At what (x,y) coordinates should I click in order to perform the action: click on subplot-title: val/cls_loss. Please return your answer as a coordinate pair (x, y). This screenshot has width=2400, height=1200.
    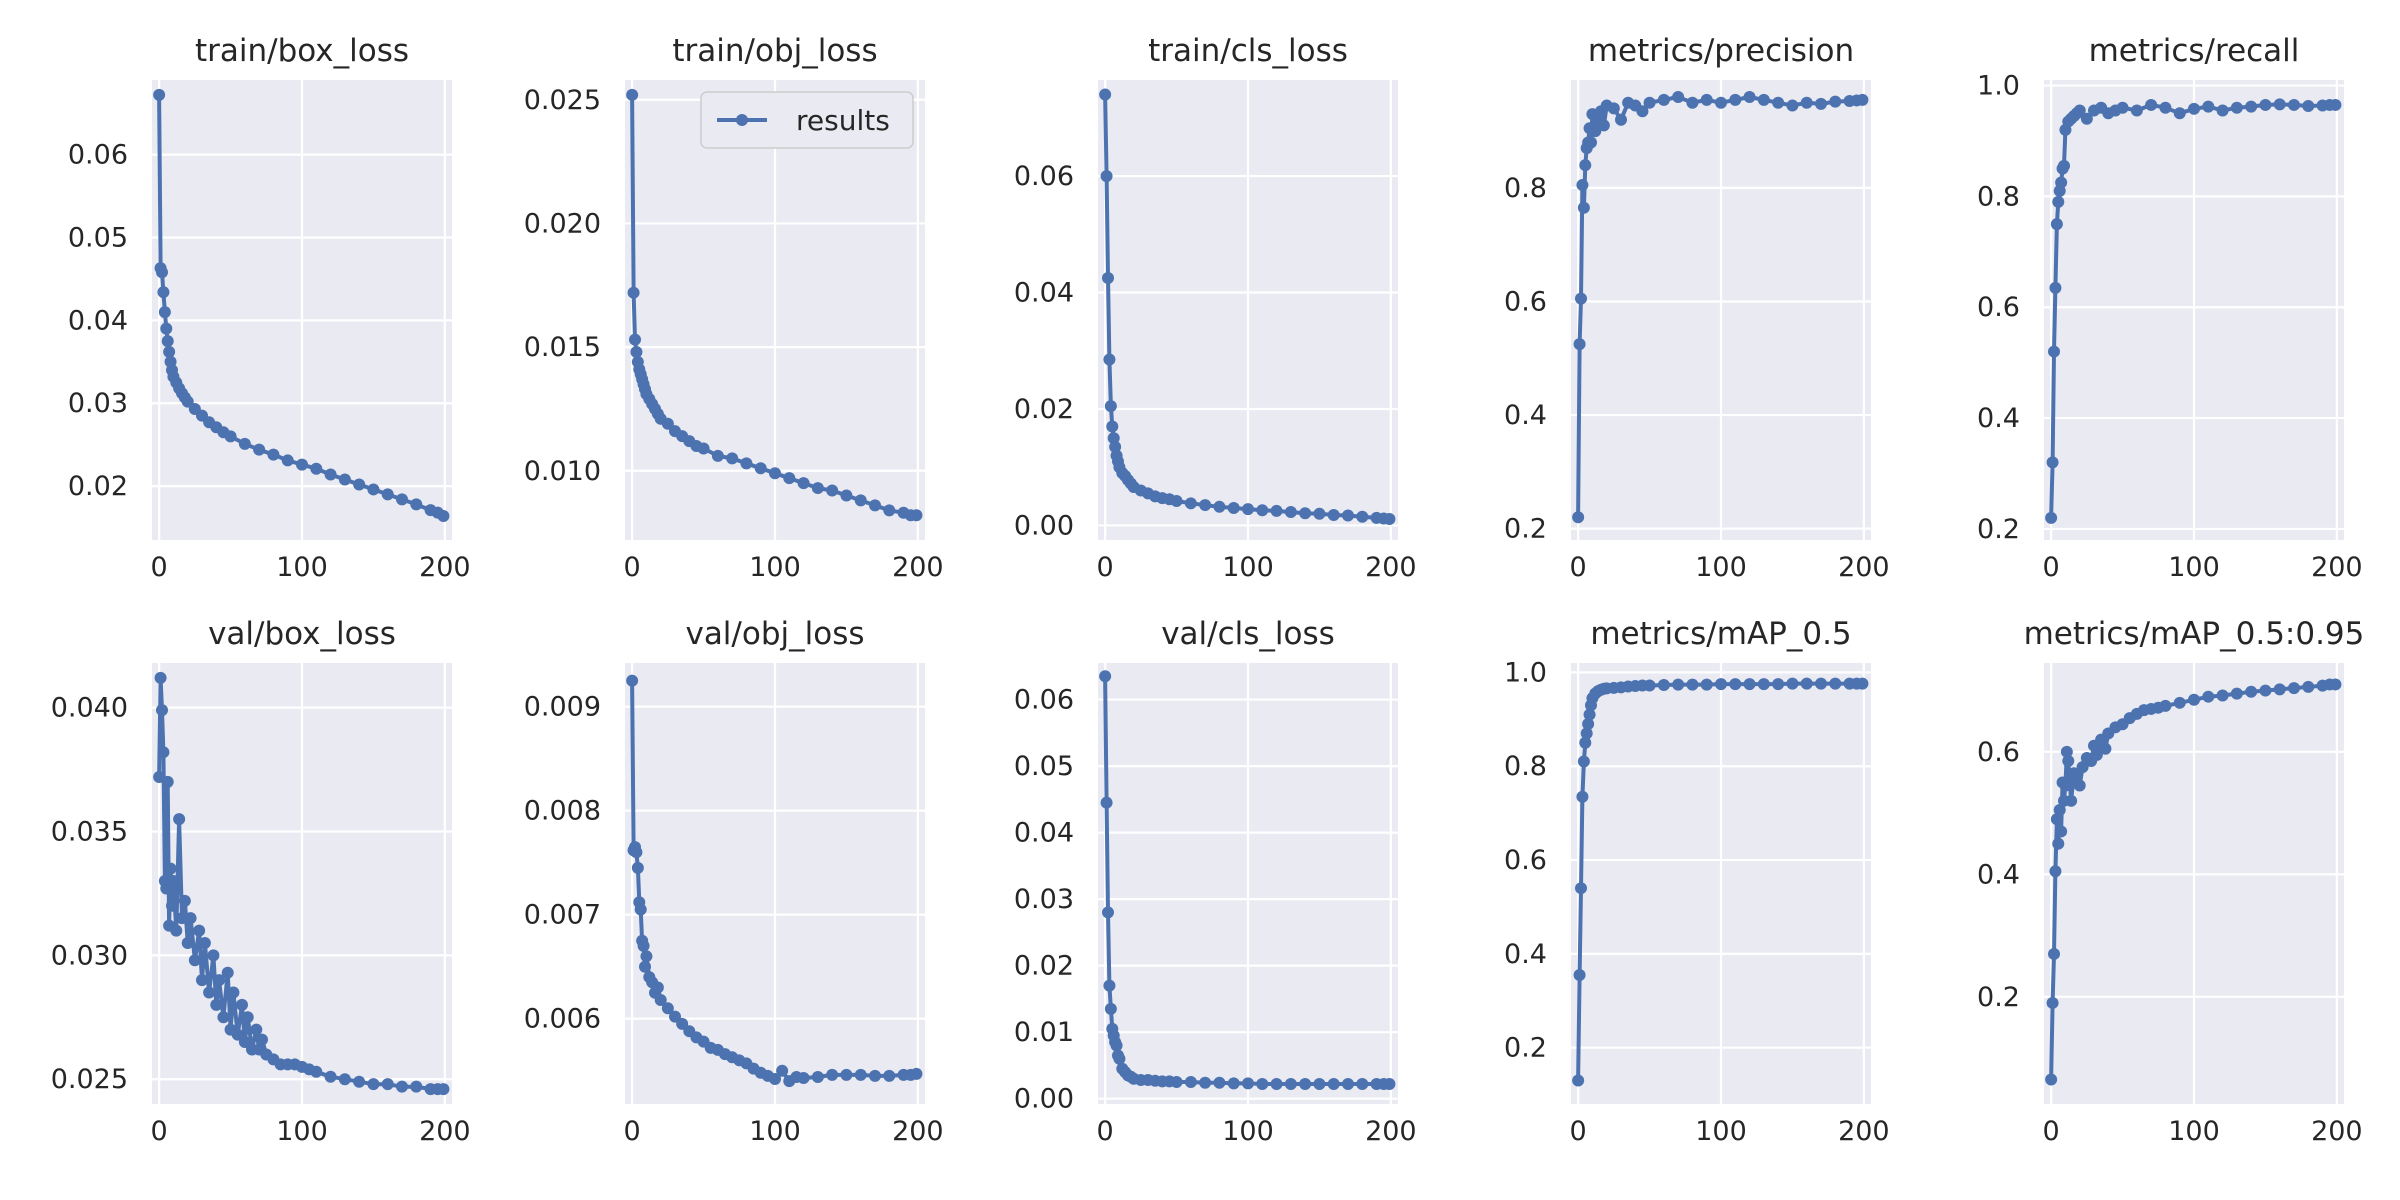
    Looking at the image, I should click on (1248, 634).